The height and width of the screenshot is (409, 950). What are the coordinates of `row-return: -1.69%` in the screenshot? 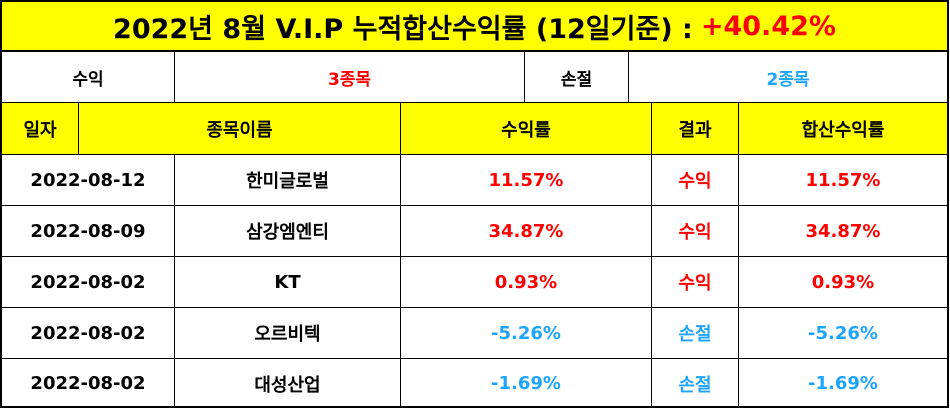 It's located at (526, 383).